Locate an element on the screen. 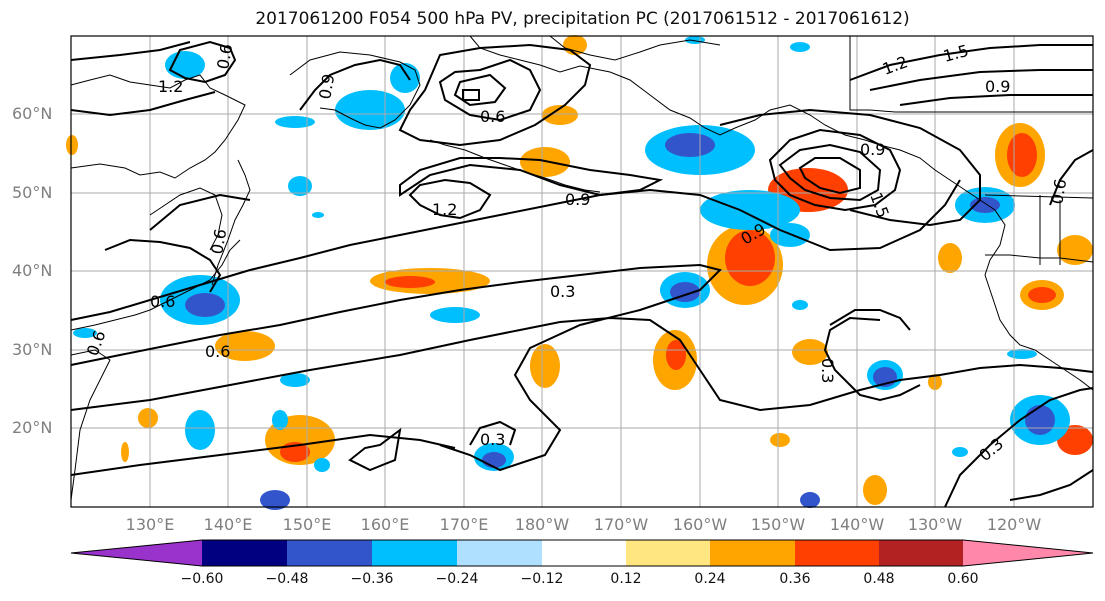 Image resolution: width=1105 pixels, height=601 pixels. contour-1.8-gulf is located at coordinates (829, 176).